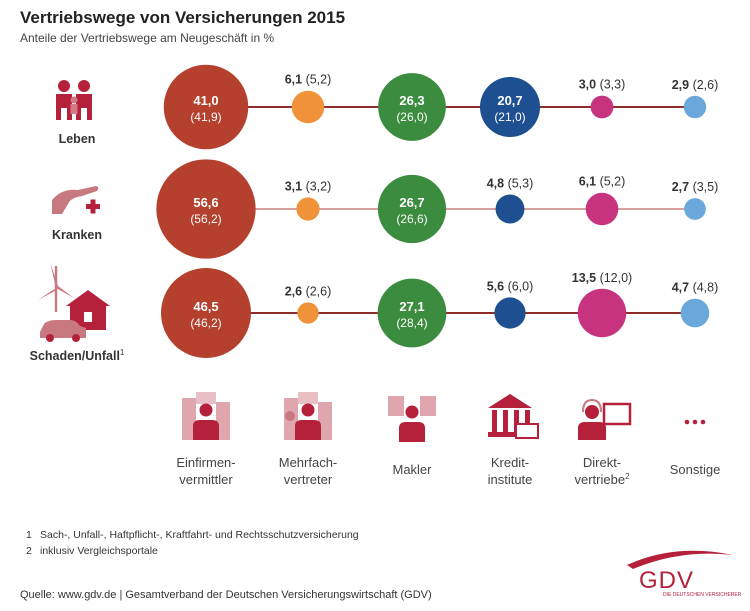  Describe the element at coordinates (77, 355) in the screenshot. I see `category-label-2: Schaden/Unfall1` at that location.